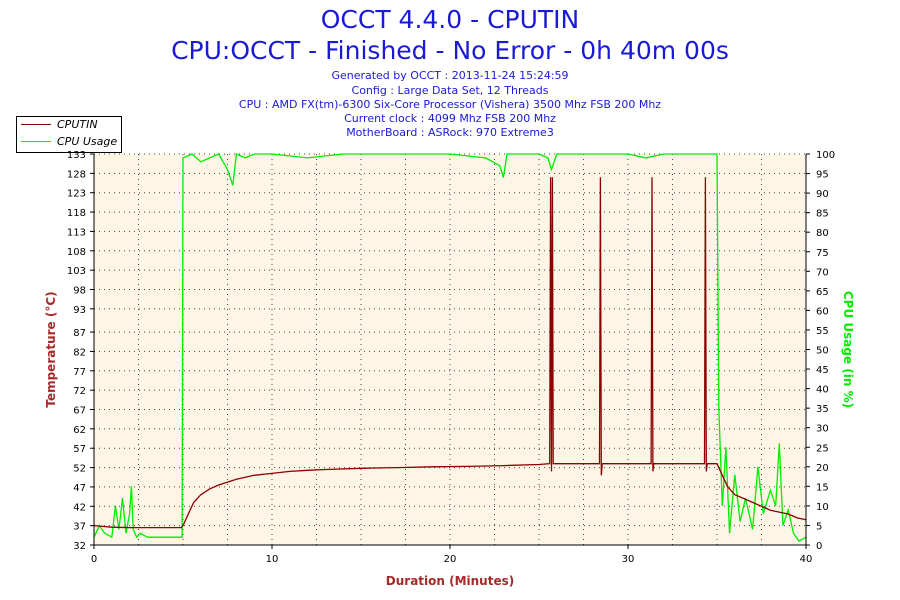 This screenshot has width=900, height=600. What do you see at coordinates (79, 527) in the screenshot?
I see `y-tick-label: 37` at bounding box center [79, 527].